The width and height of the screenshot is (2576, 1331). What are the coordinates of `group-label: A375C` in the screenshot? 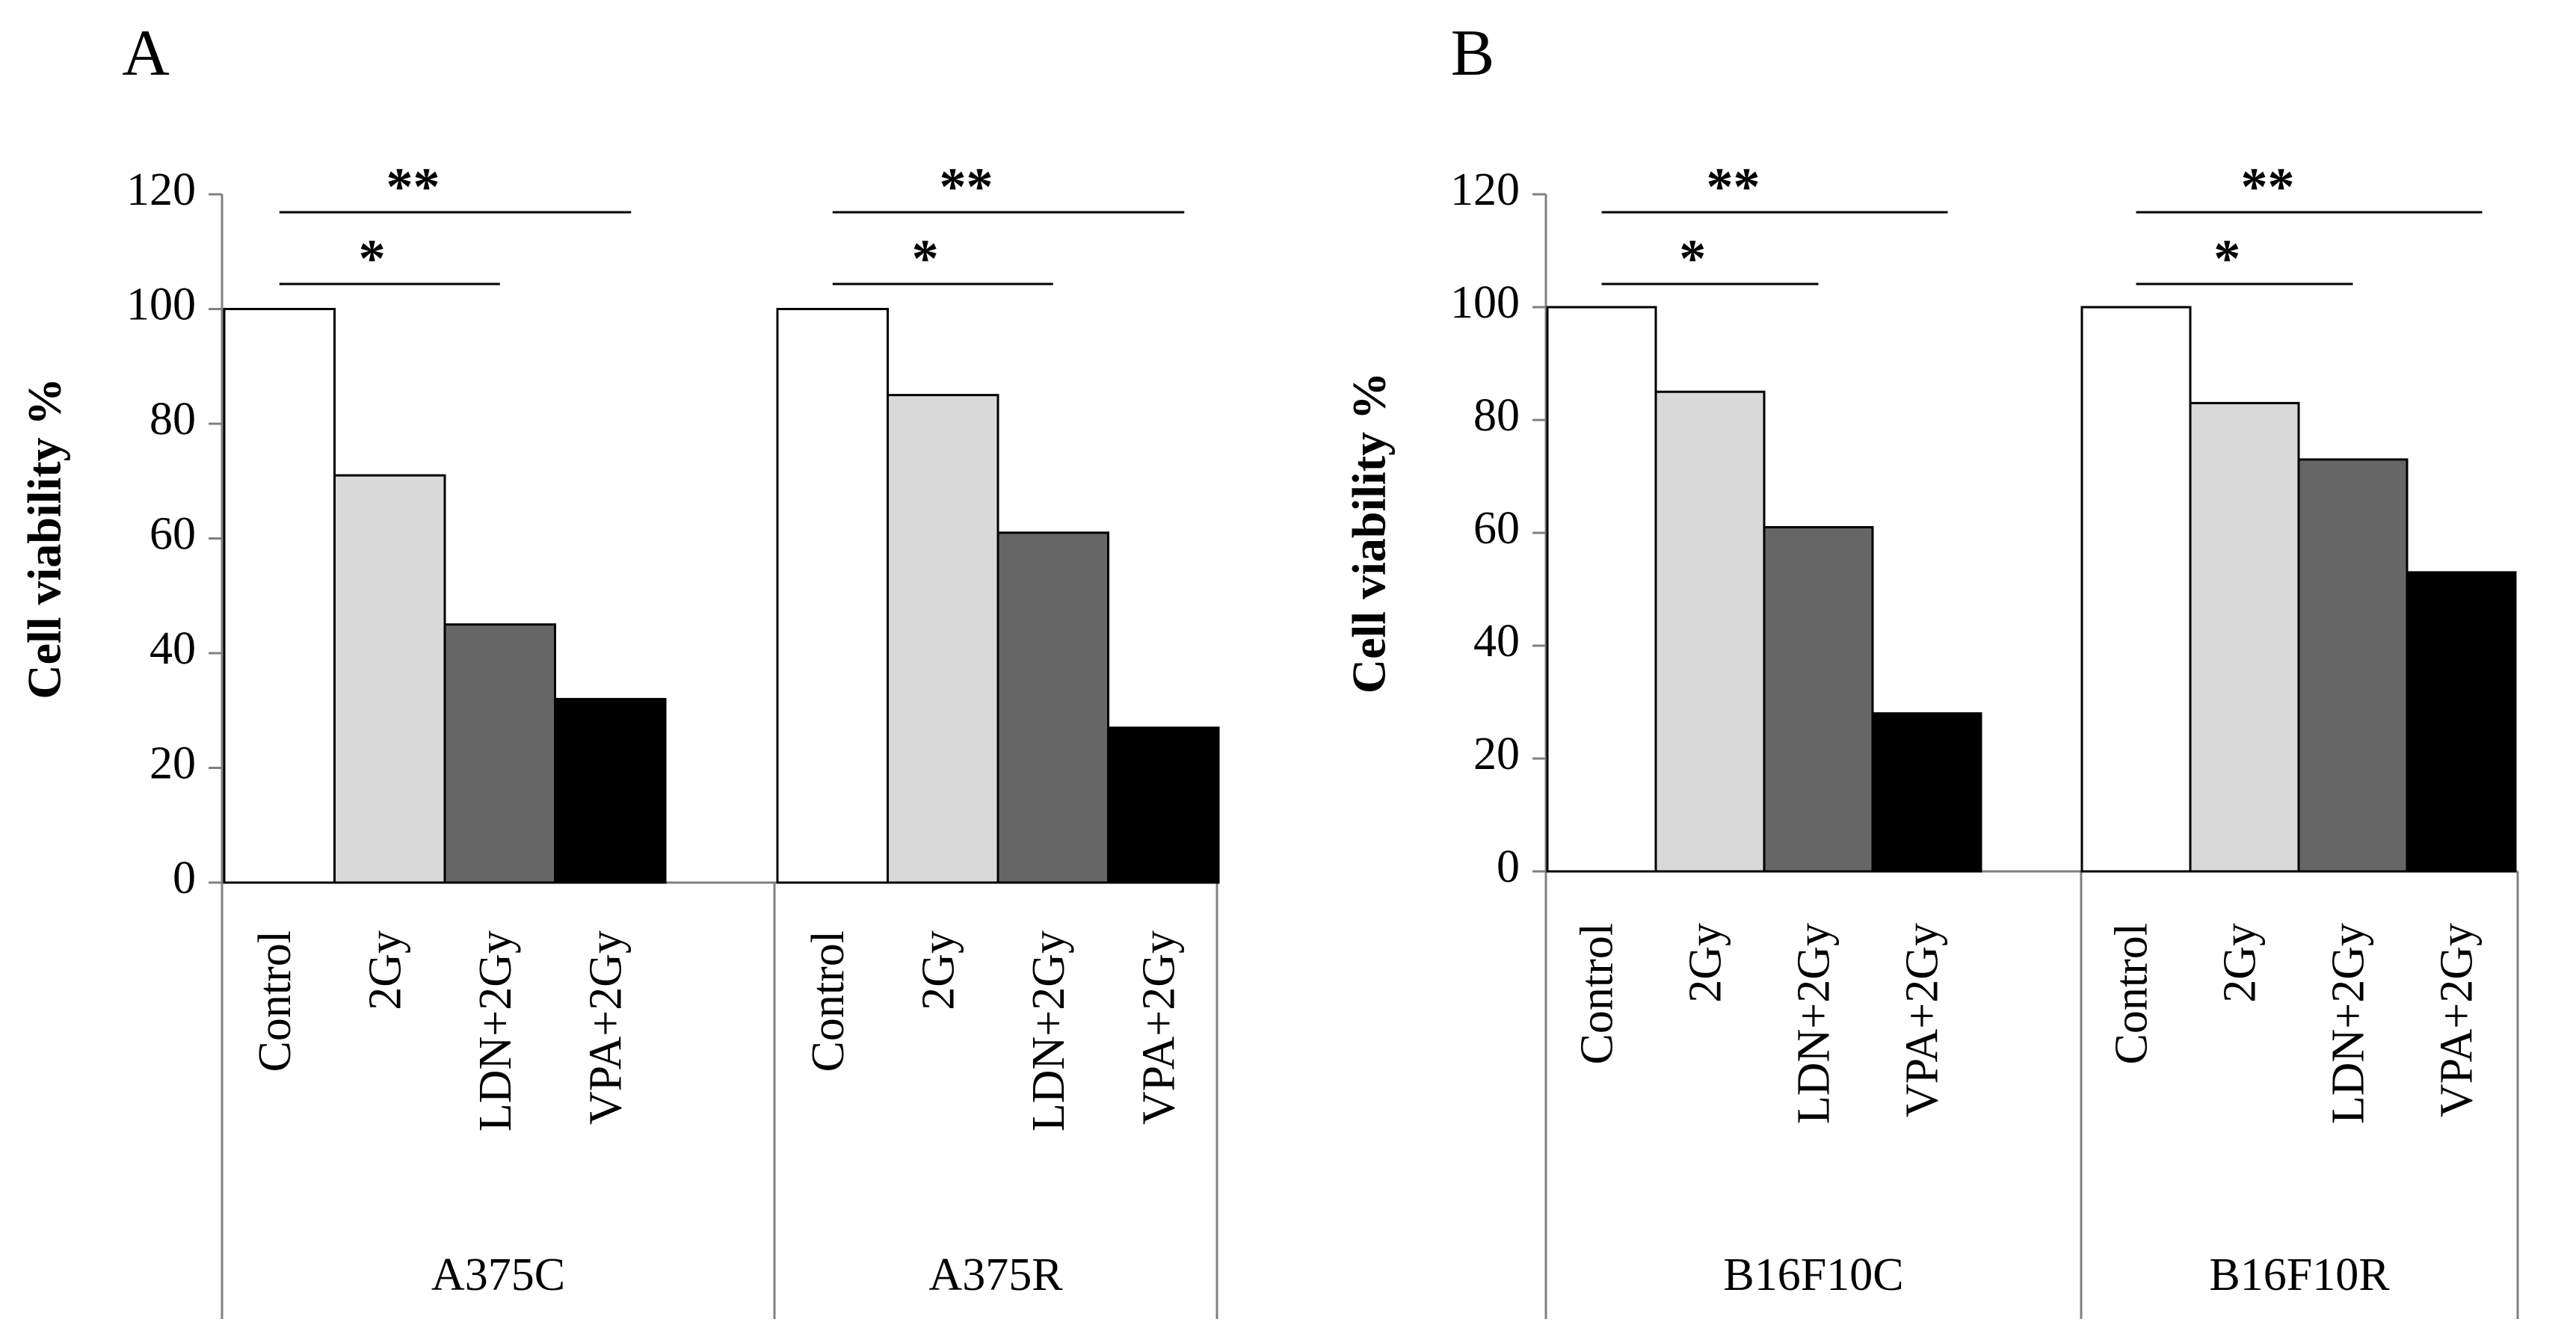 It's located at (498, 1275).